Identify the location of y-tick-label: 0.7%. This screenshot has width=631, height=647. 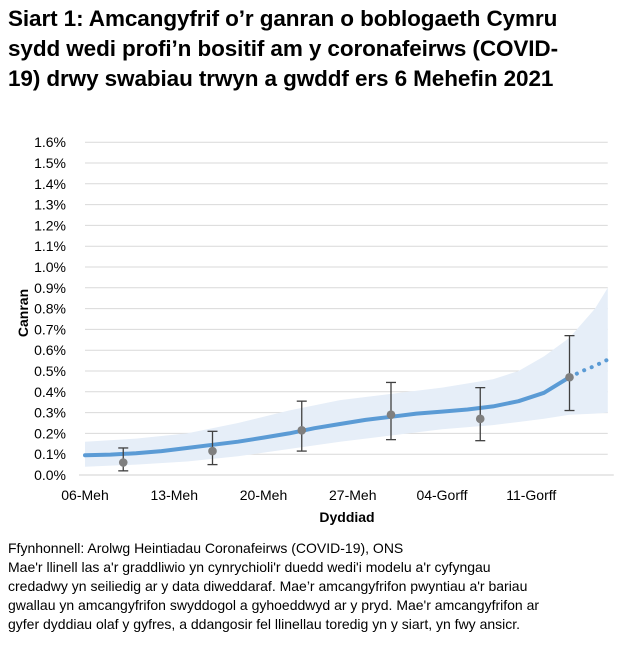
(50, 329).